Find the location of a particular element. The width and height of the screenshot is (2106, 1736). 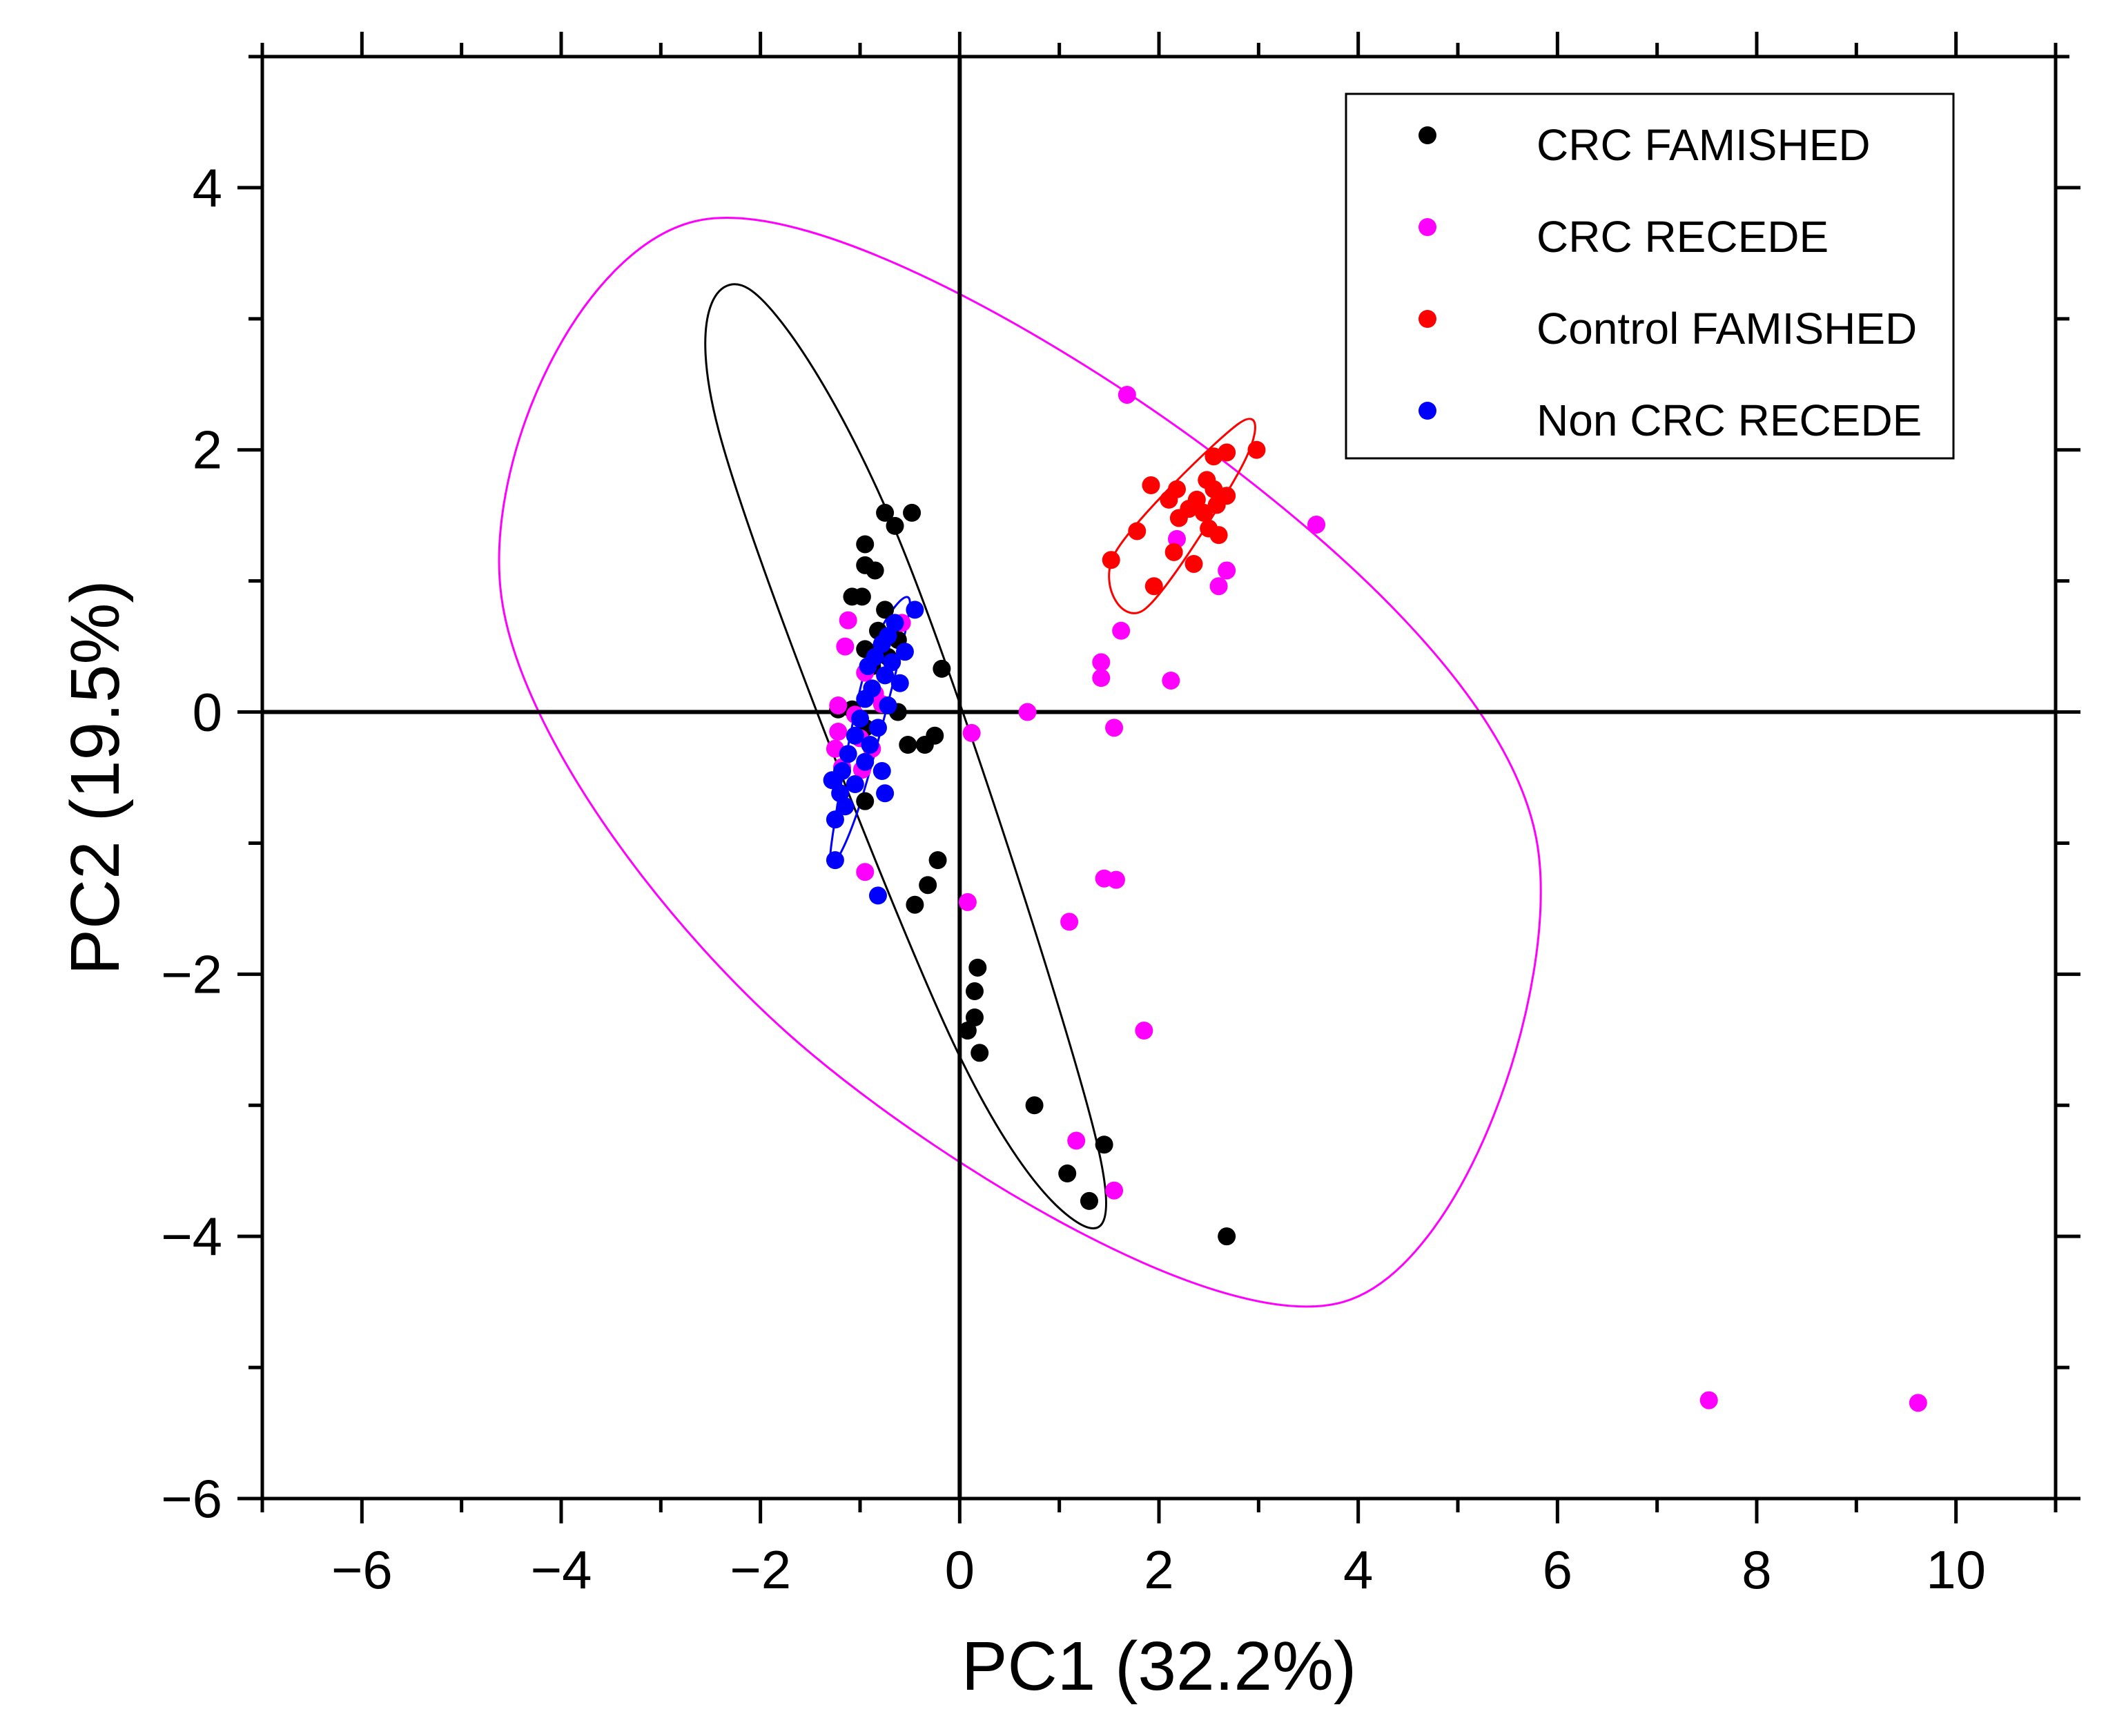

y-tick-label: 2 is located at coordinates (207, 450).